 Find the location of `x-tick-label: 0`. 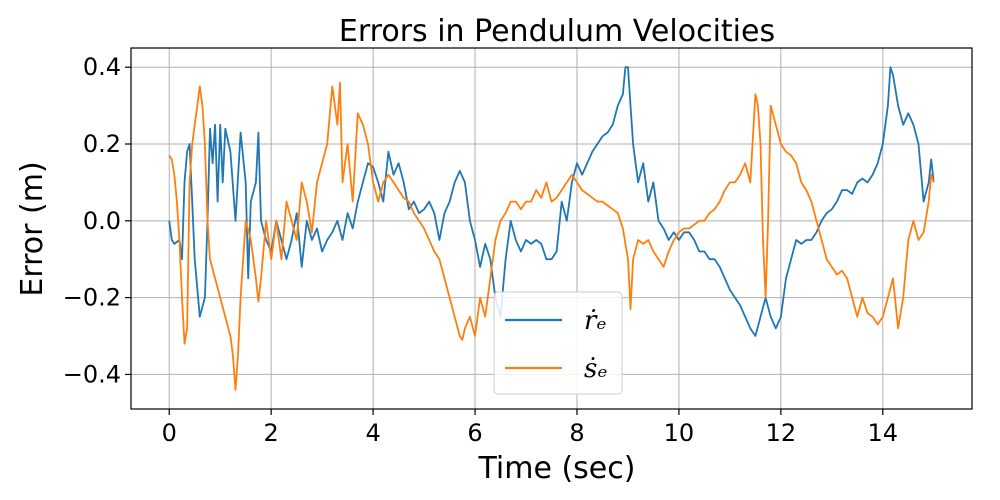

x-tick-label: 0 is located at coordinates (169, 433).